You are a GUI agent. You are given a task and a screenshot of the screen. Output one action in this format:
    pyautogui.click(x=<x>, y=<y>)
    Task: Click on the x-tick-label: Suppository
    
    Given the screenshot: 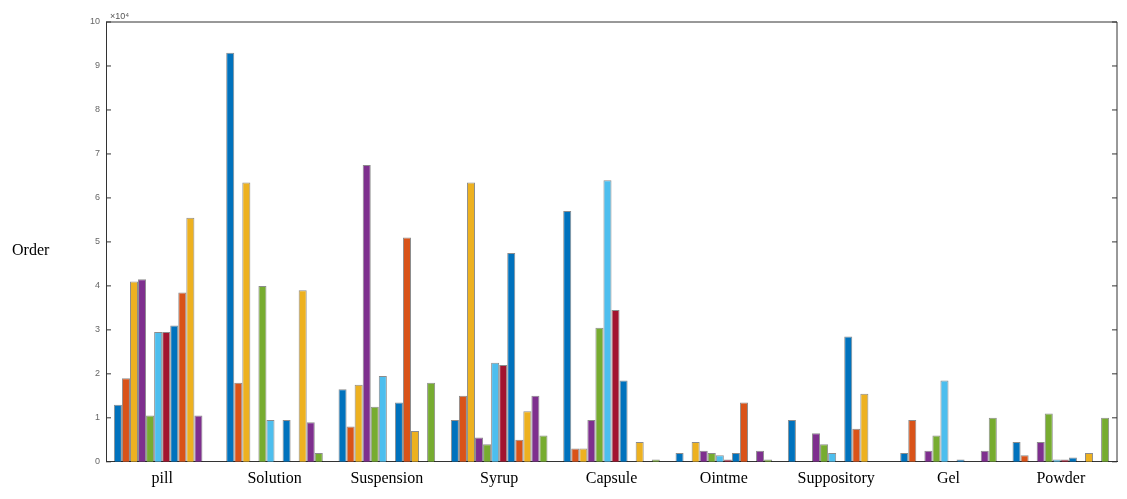 What is the action you would take?
    pyautogui.click(x=836, y=477)
    